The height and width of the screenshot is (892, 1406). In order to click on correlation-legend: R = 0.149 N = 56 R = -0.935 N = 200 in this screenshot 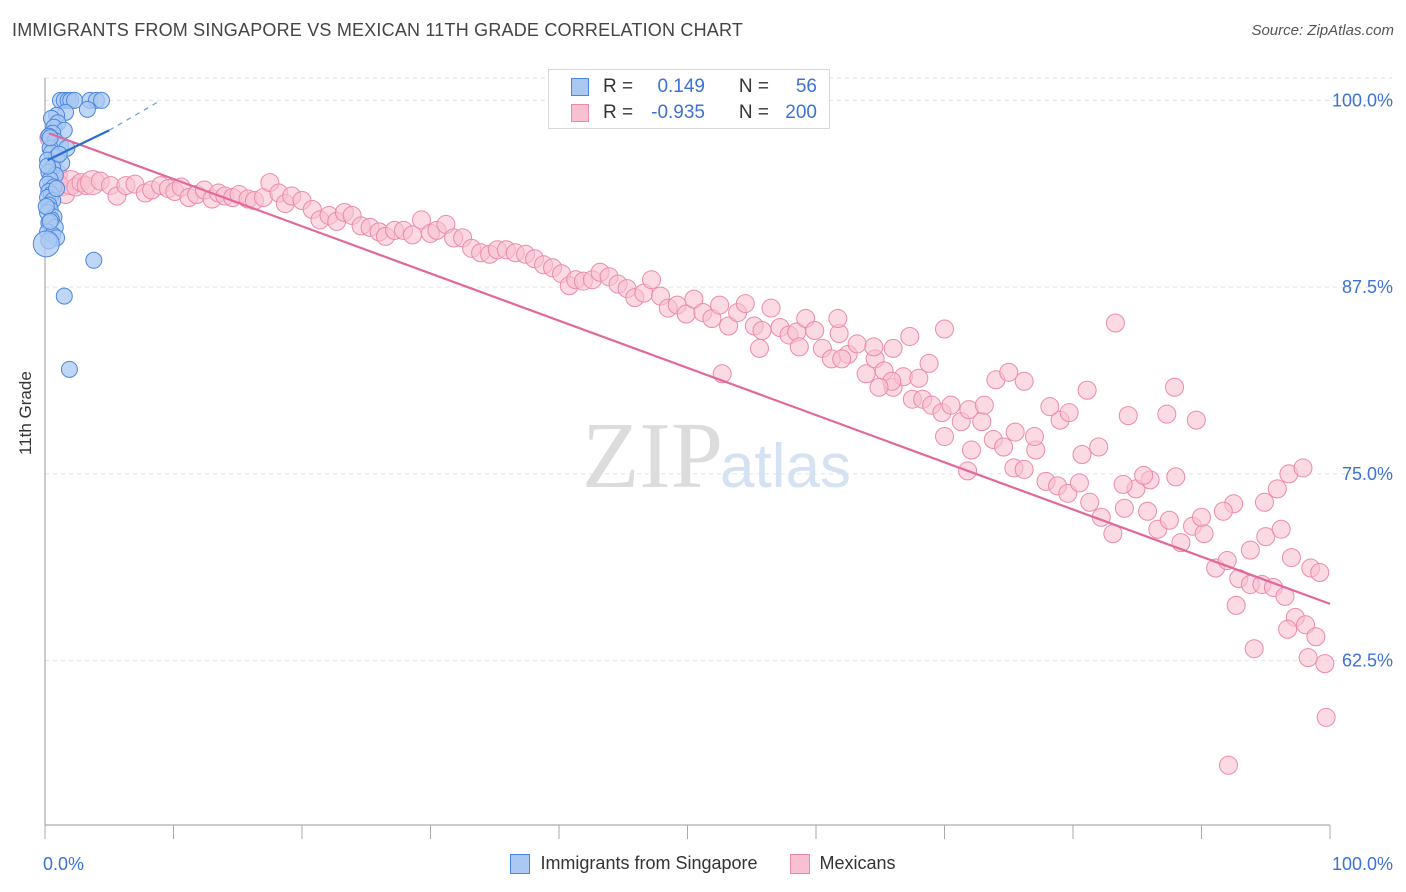, I will do `click(689, 99)`.